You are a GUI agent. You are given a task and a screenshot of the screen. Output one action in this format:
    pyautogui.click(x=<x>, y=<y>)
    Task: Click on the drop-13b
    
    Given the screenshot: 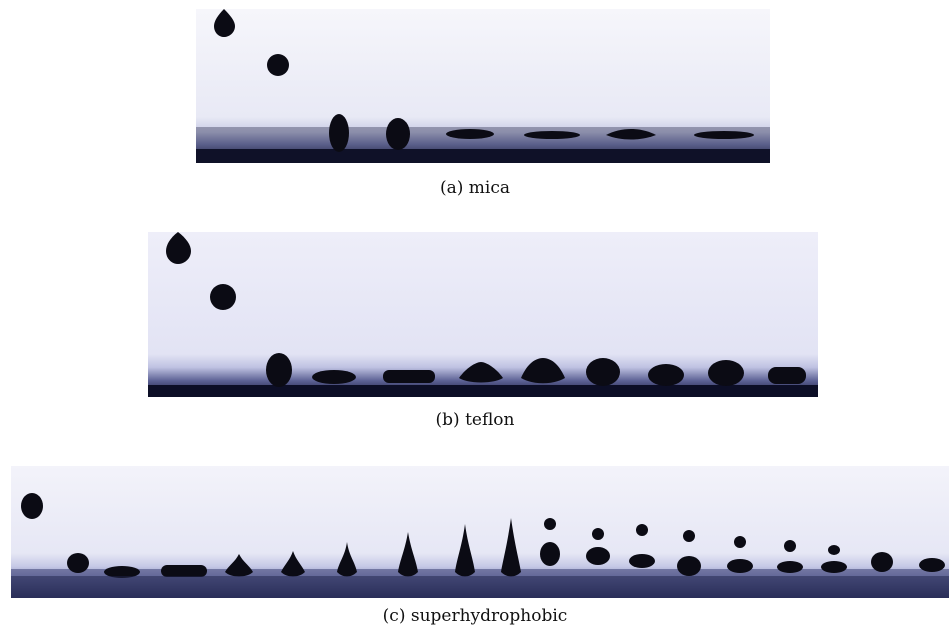 What is the action you would take?
    pyautogui.click(x=642, y=561)
    